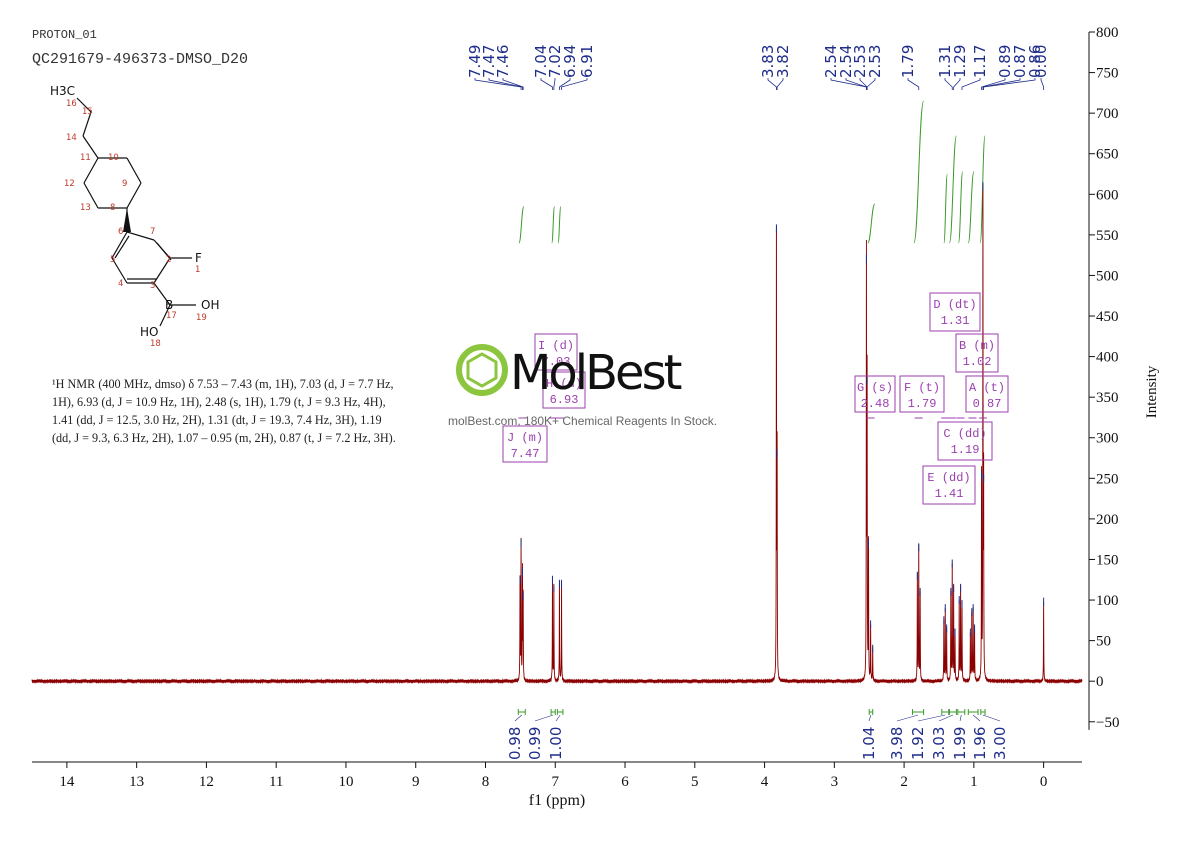 This screenshot has height=841, width=1190. I want to click on peak-shift-label: 7.46, so click(503, 61).